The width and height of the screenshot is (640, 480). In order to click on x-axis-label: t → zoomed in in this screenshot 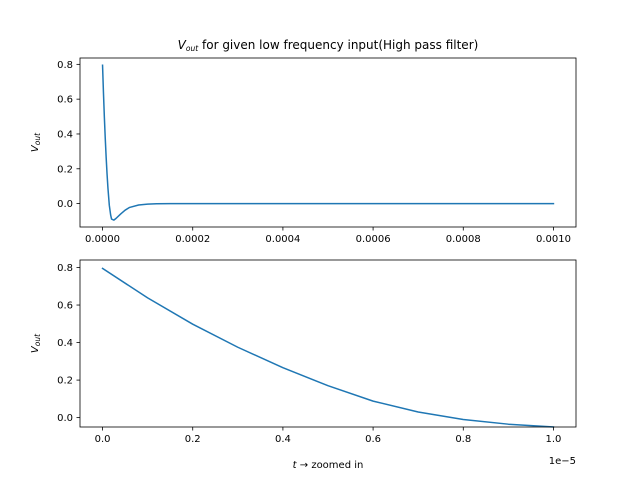, I will do `click(328, 465)`.